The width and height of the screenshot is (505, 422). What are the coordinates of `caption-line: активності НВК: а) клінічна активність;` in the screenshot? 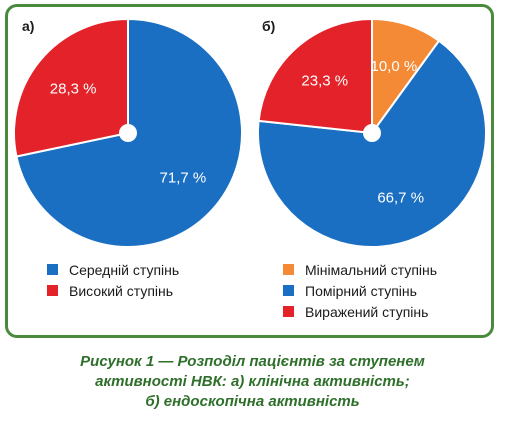 It's located at (252, 381).